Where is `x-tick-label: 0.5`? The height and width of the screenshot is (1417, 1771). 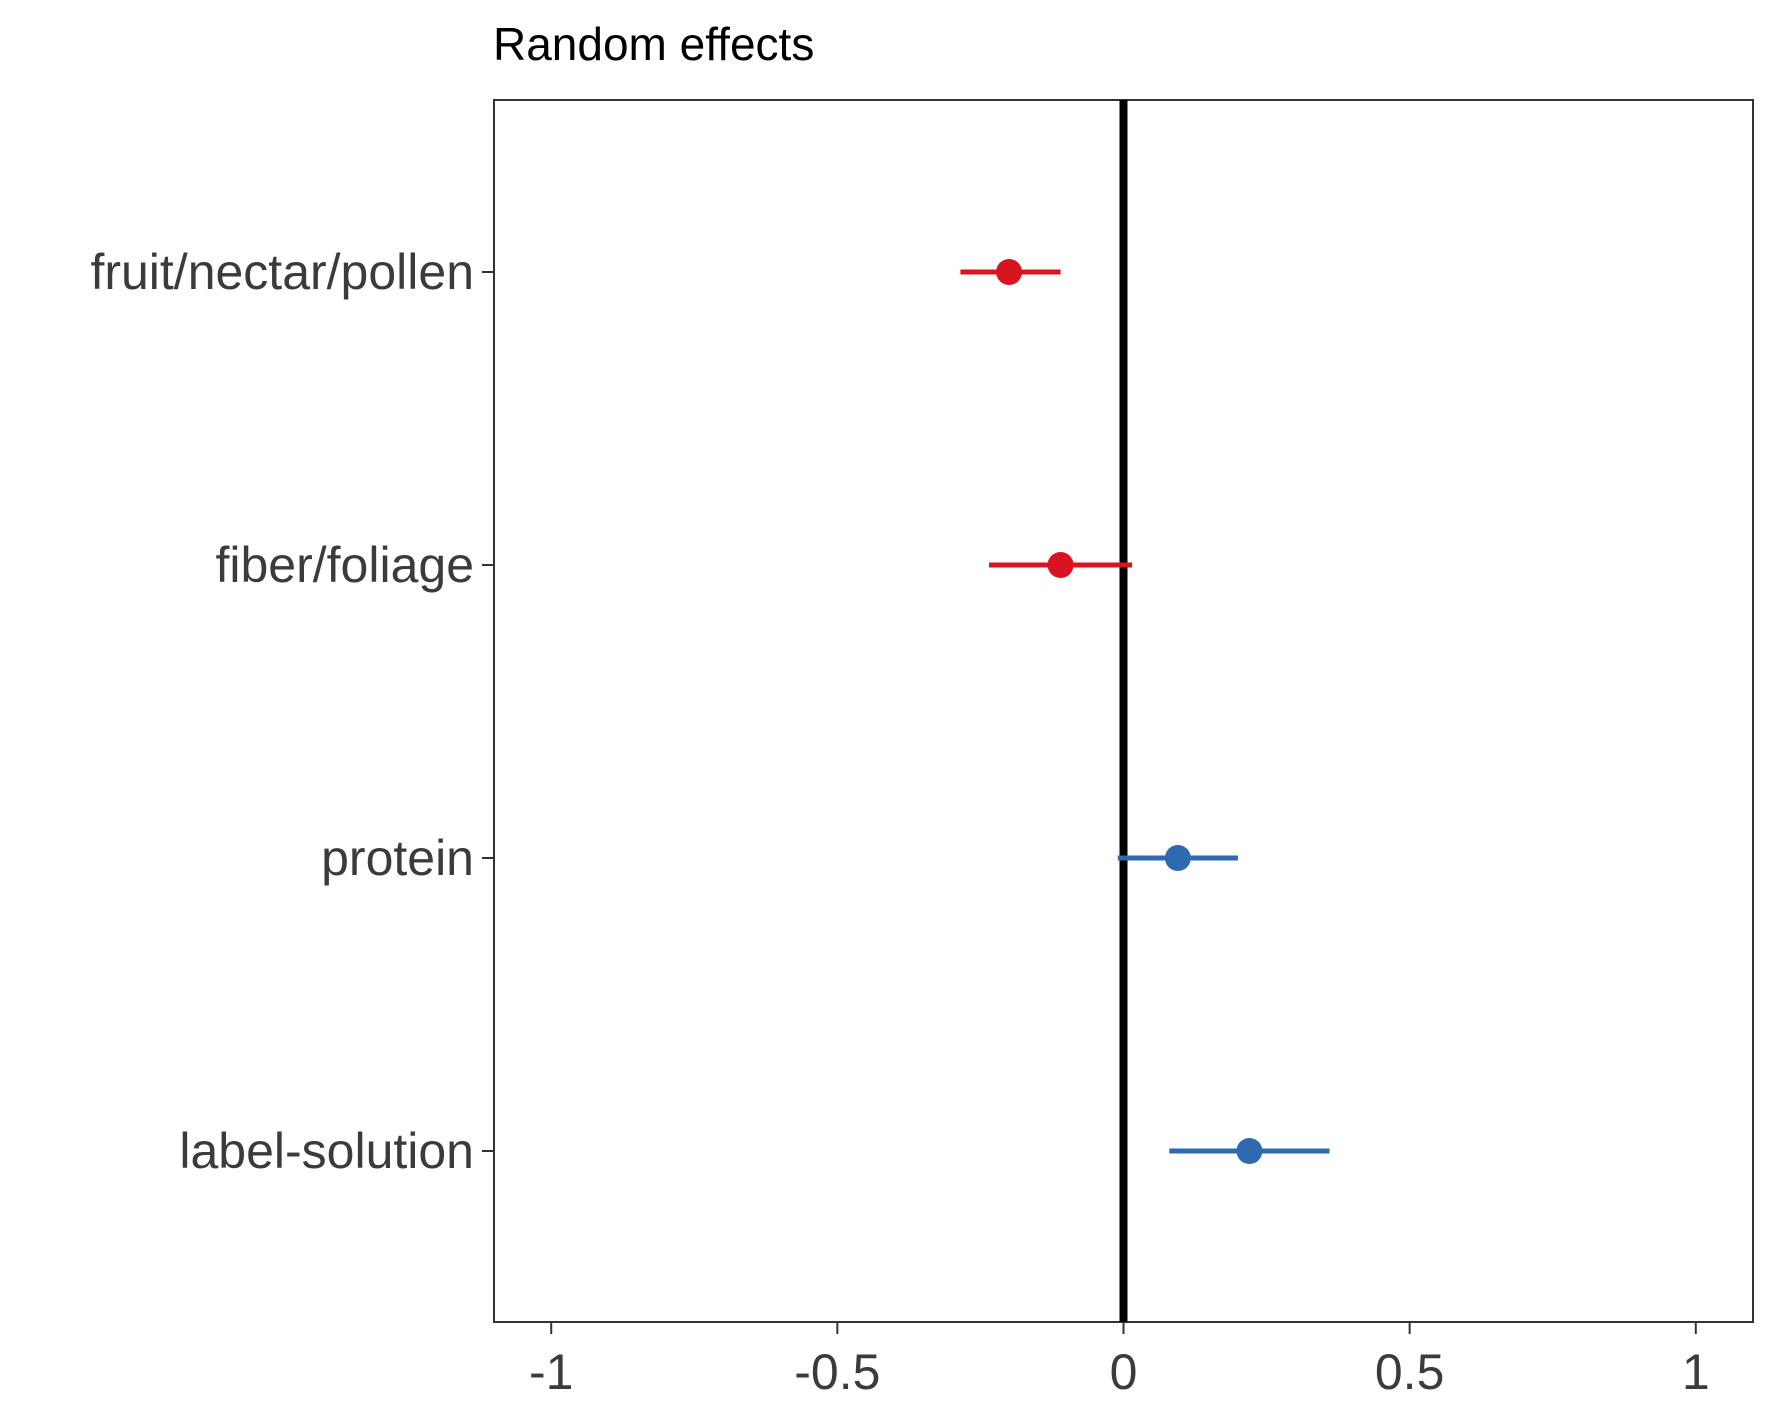 x-tick-label: 0.5 is located at coordinates (1410, 1372).